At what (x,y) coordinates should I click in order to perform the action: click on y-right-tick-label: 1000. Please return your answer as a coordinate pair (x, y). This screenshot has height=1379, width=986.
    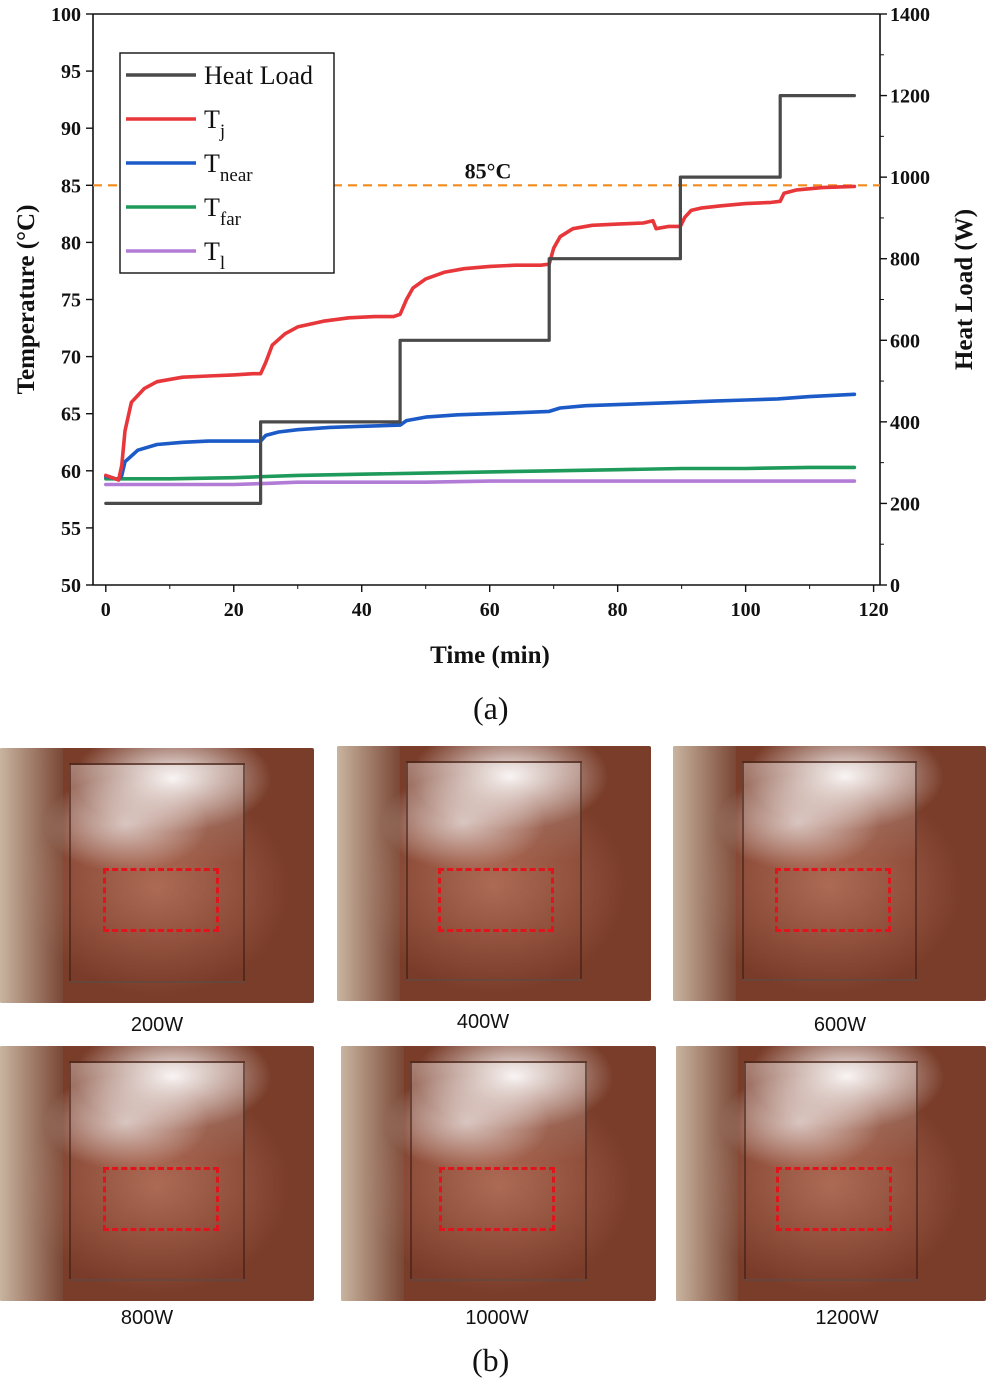
    Looking at the image, I should click on (910, 178).